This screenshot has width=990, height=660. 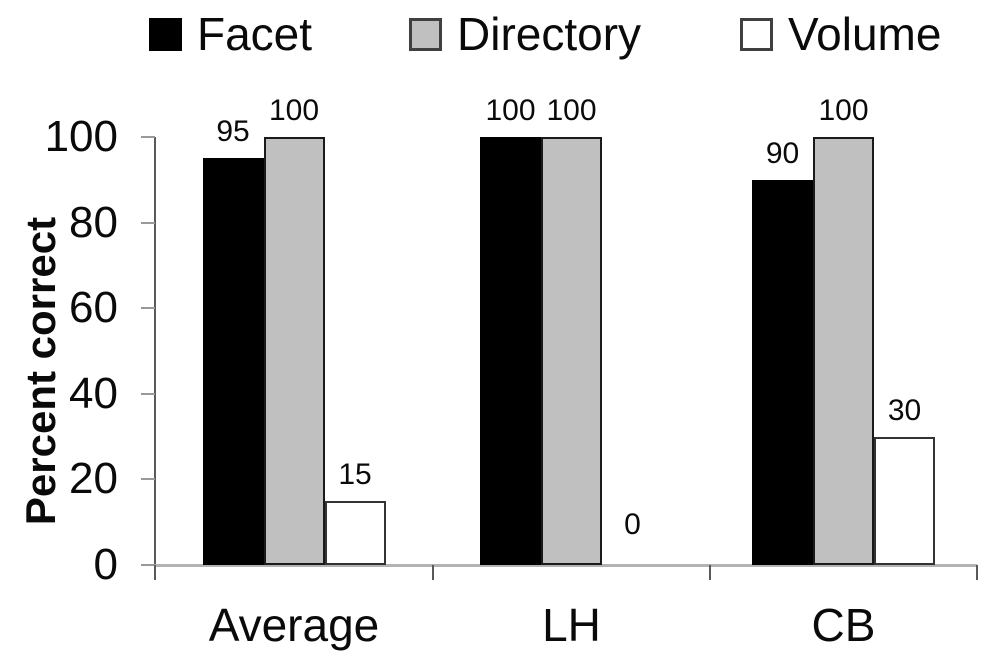 What do you see at coordinates (843, 110) in the screenshot?
I see `bar-value-label-directory-cb: 100` at bounding box center [843, 110].